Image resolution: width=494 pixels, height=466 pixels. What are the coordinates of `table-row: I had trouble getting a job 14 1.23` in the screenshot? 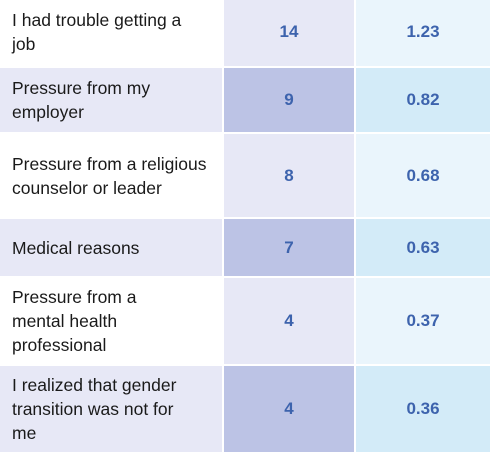 It's located at (247, 34).